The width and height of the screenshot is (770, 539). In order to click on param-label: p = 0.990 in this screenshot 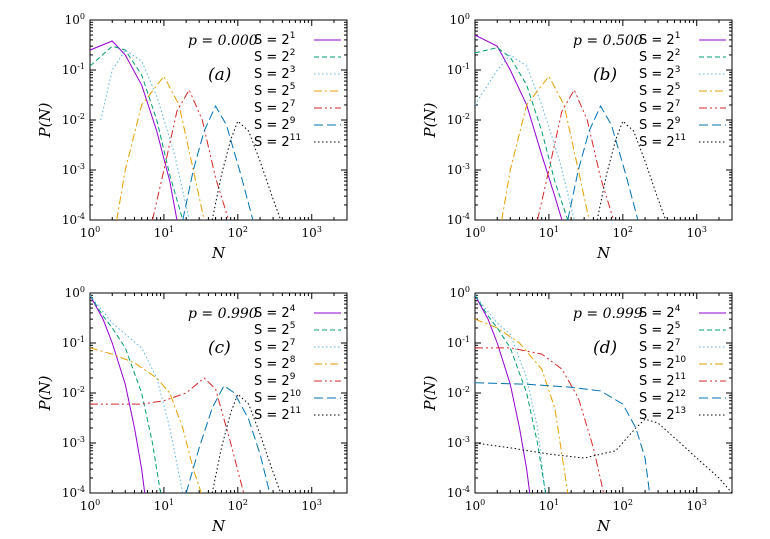, I will do `click(223, 314)`.